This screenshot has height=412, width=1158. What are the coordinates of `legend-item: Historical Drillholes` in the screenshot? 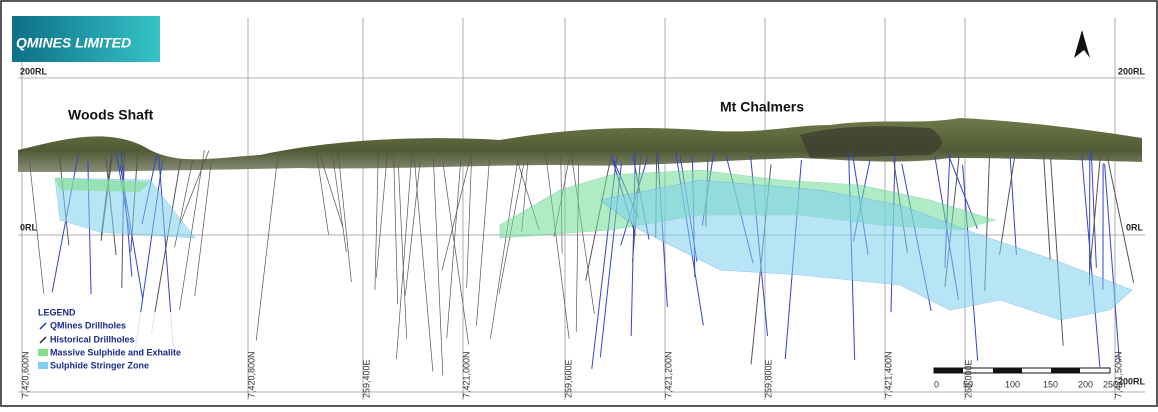 It's located at (92, 339).